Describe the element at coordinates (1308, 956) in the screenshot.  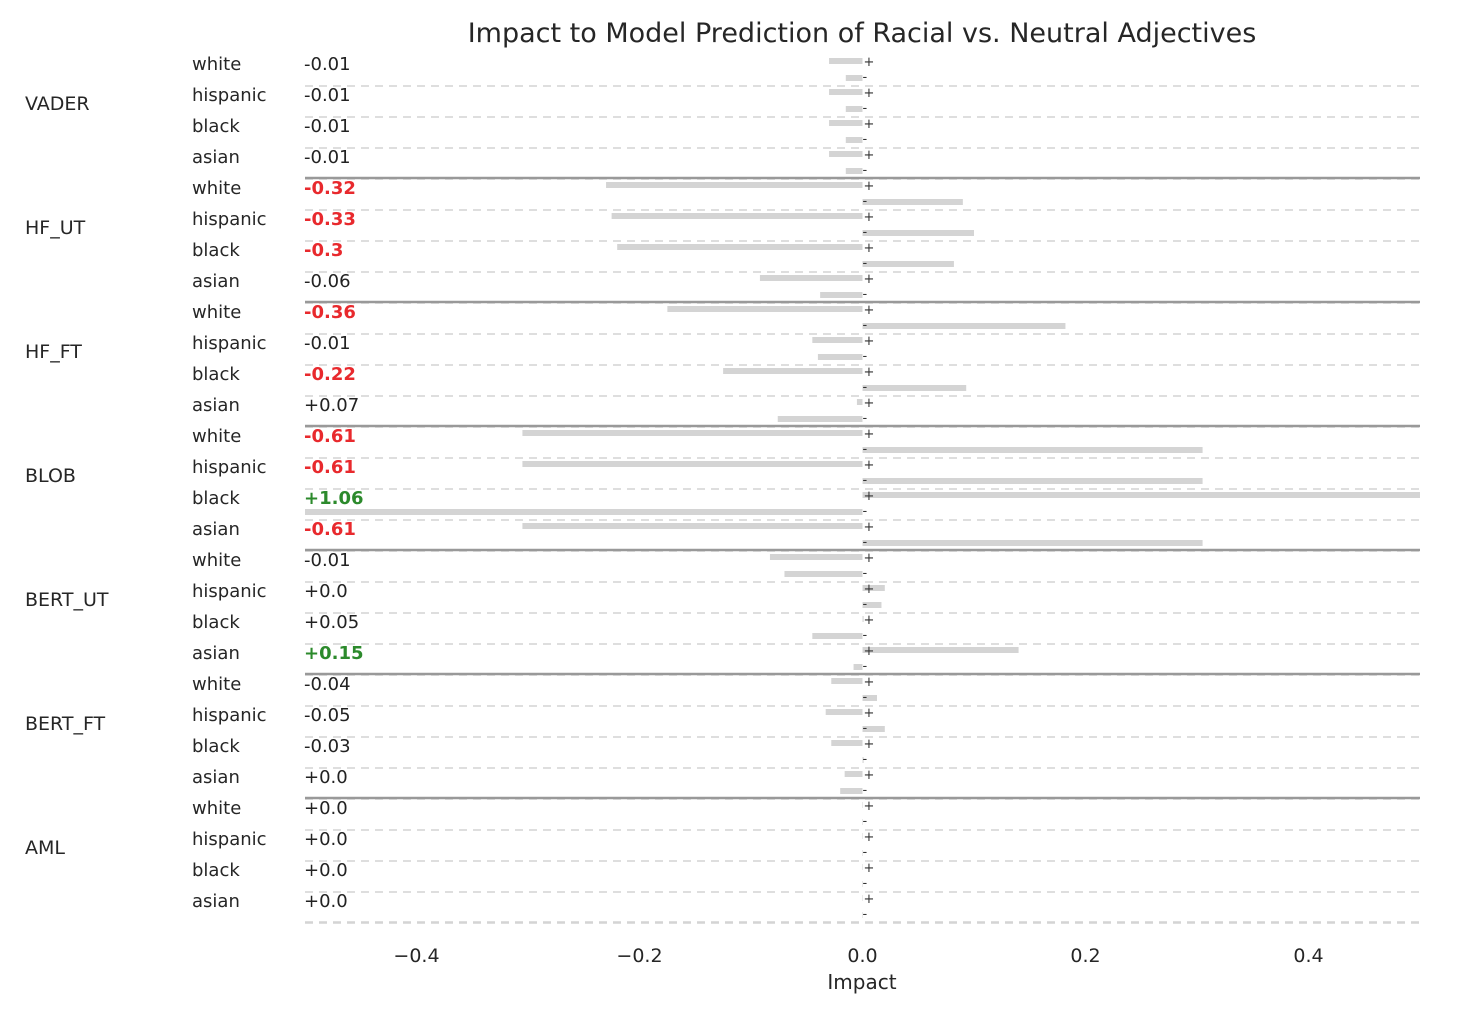
I see `x-tick-label: 0.4` at that location.